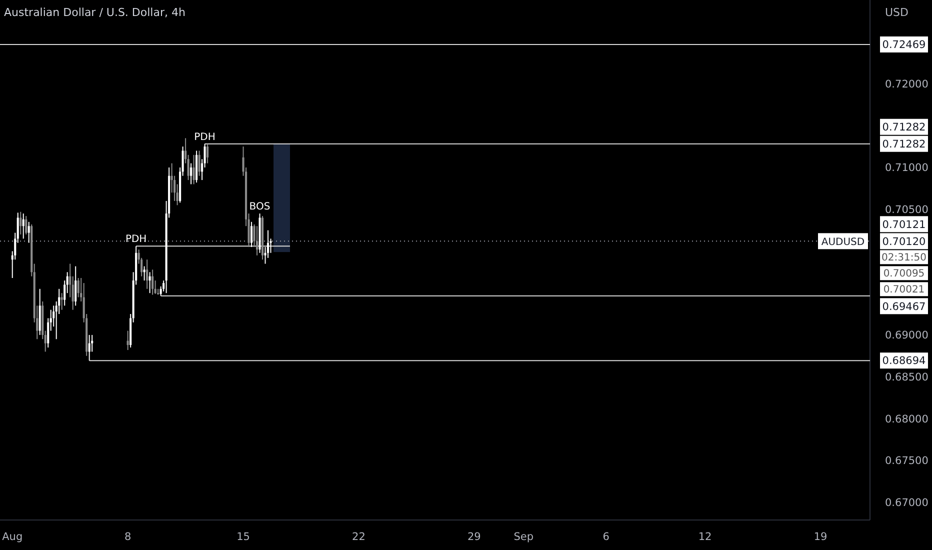 The image size is (932, 550). What do you see at coordinates (359, 537) in the screenshot?
I see `x-tick-label: 22` at bounding box center [359, 537].